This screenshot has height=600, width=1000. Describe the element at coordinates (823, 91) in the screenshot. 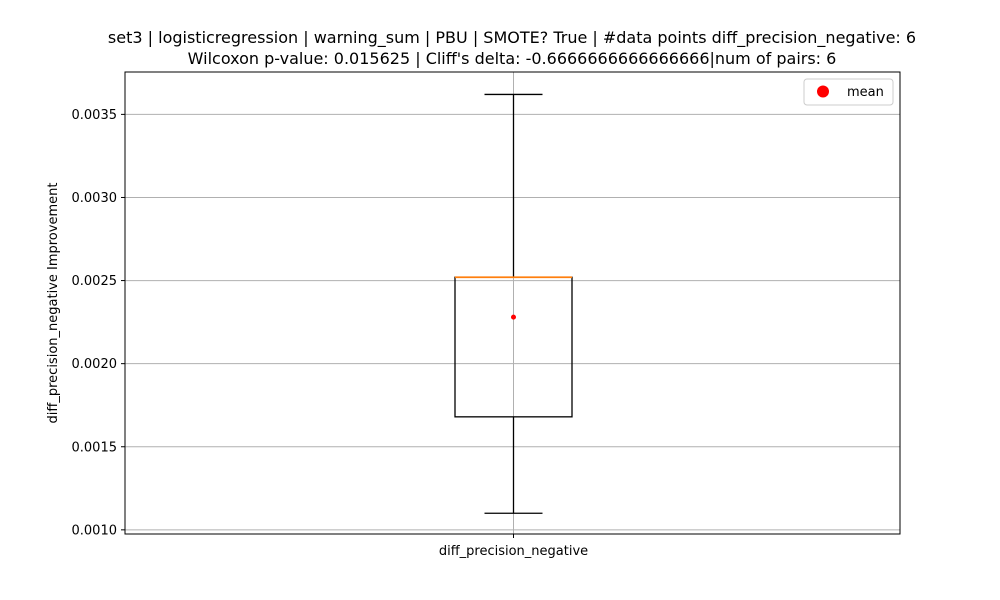

I see `legend-mean-marker` at that location.